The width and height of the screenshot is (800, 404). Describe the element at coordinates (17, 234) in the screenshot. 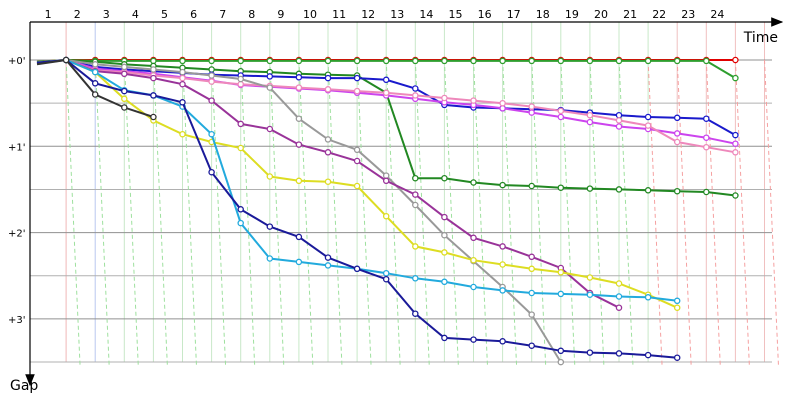

I see `y-tick-label: +2'` at that location.